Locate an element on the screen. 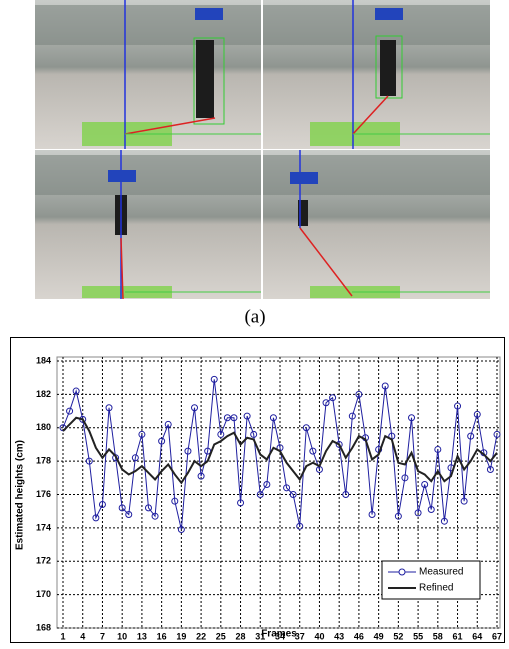  x-tick-label: 25 is located at coordinates (221, 636).